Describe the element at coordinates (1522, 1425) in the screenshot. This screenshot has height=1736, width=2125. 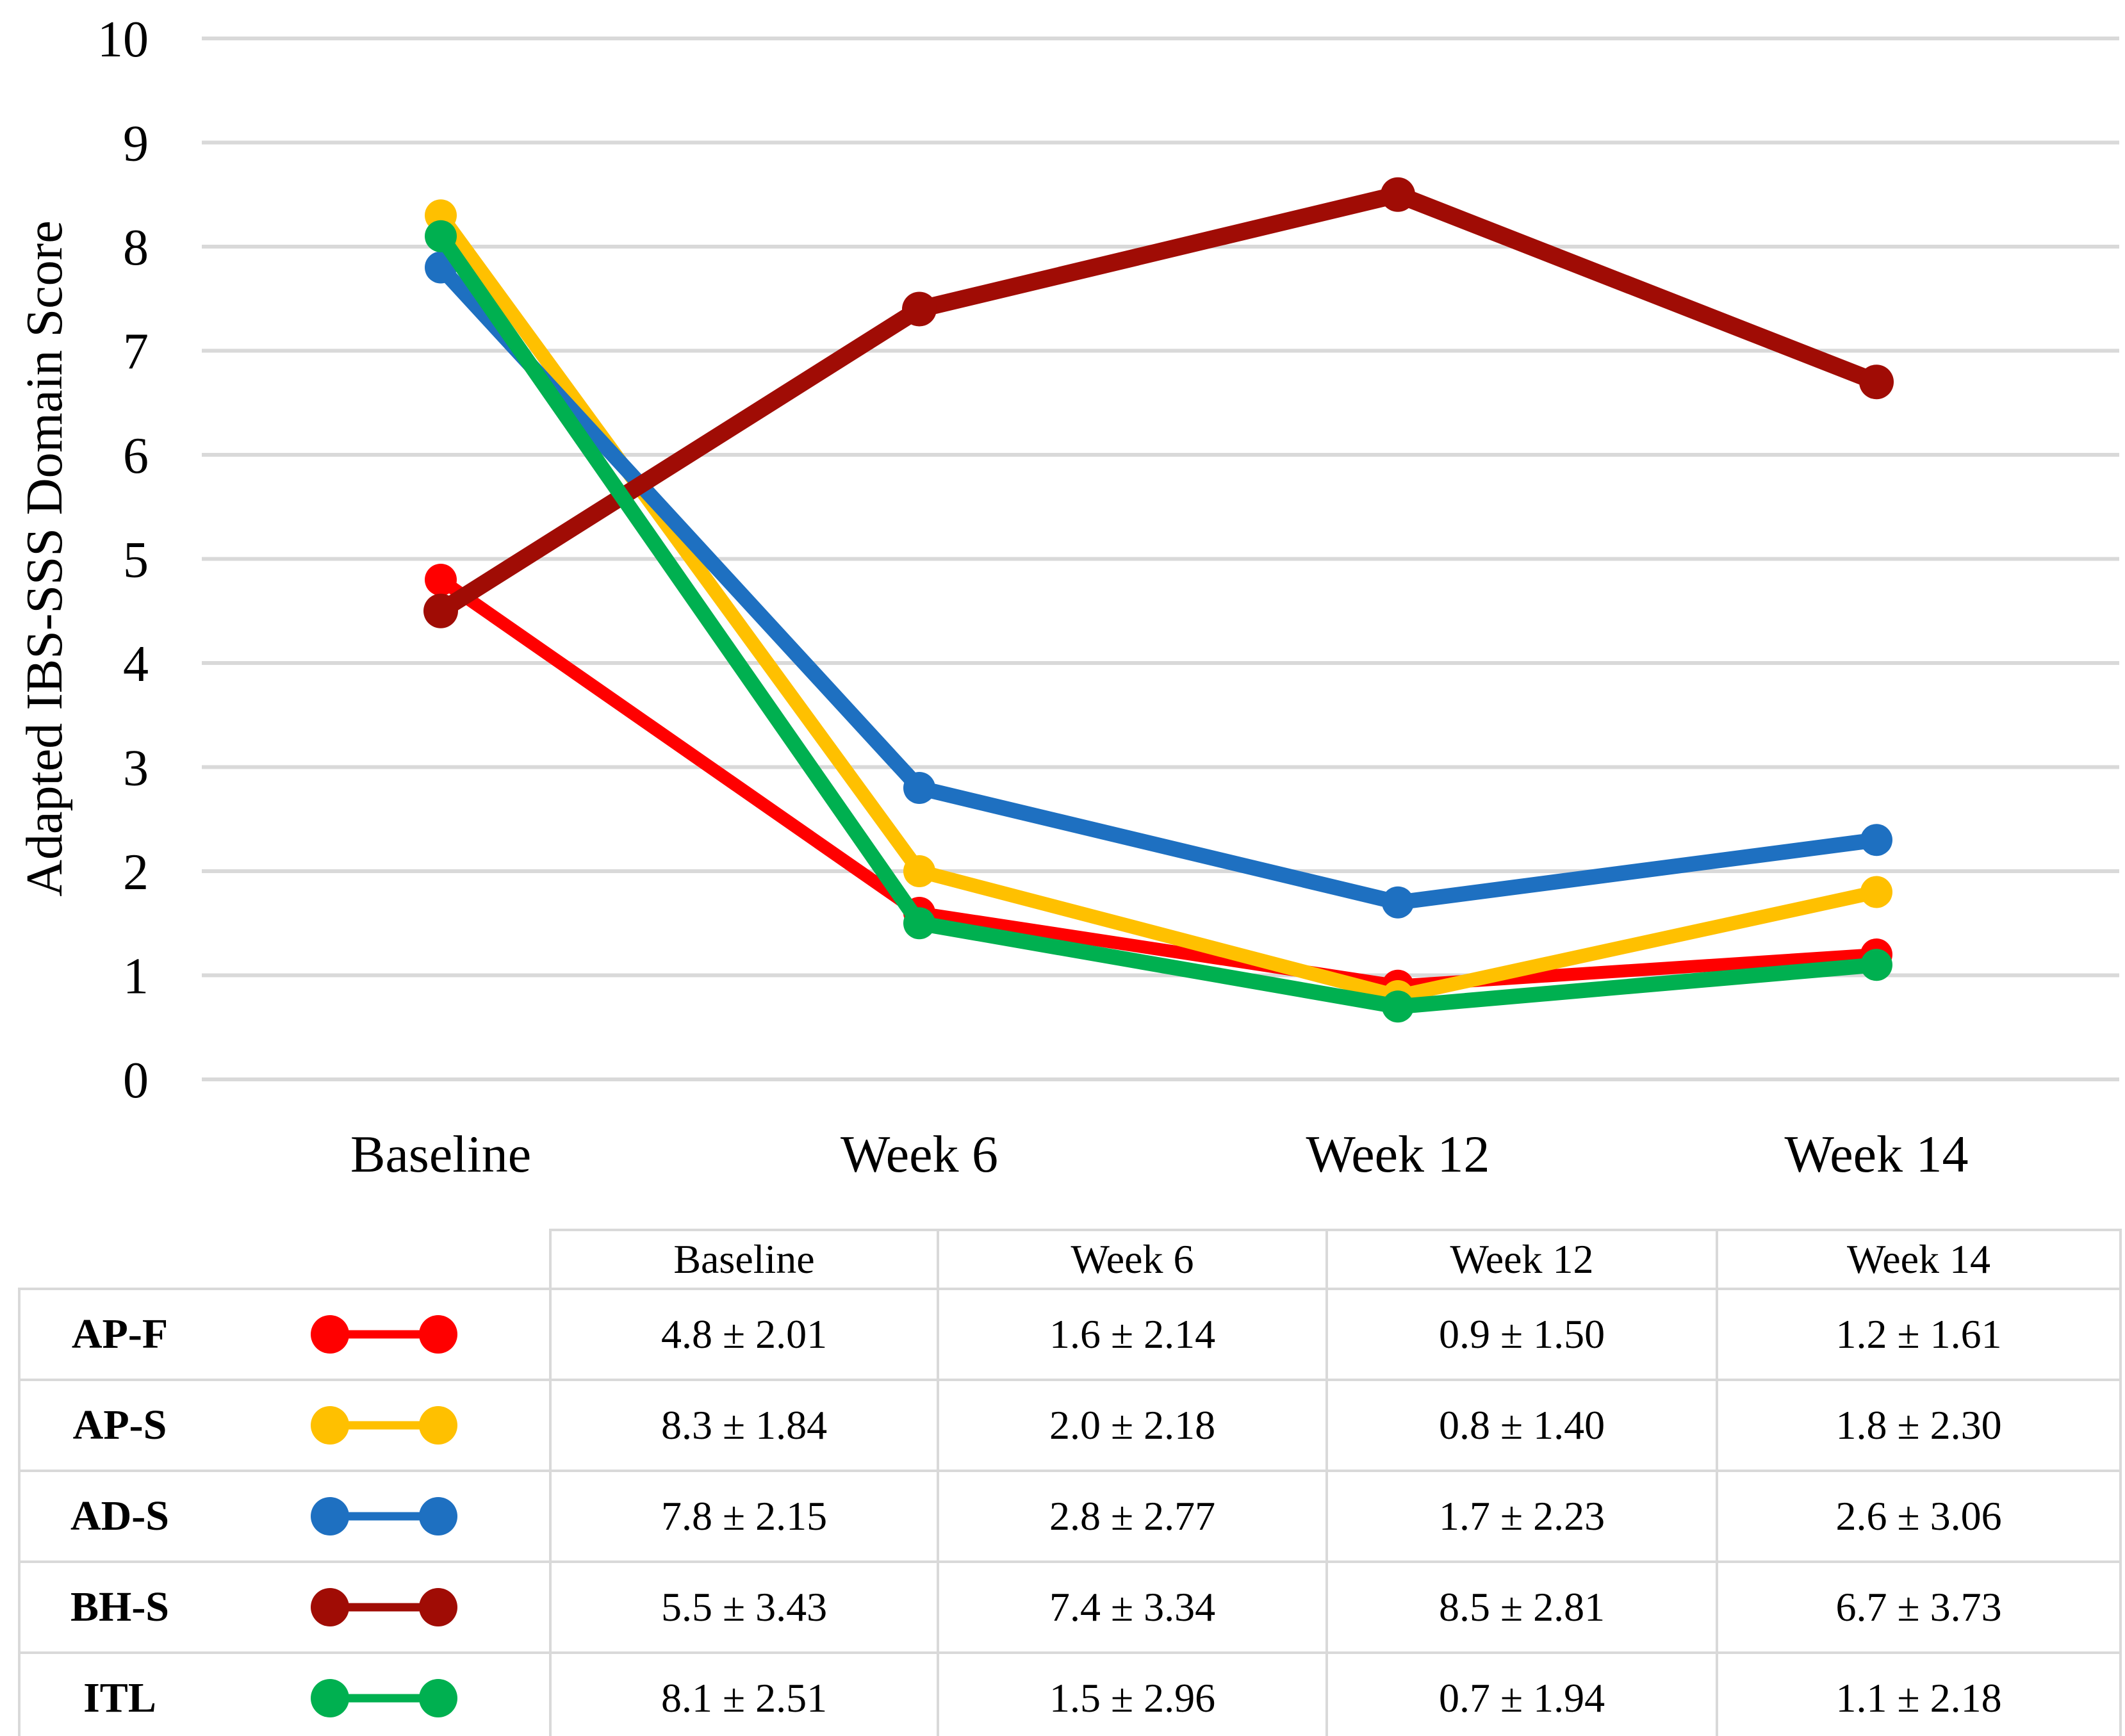
I see `cell-ap-s-week-12: 0.8 ± 1.40` at that location.